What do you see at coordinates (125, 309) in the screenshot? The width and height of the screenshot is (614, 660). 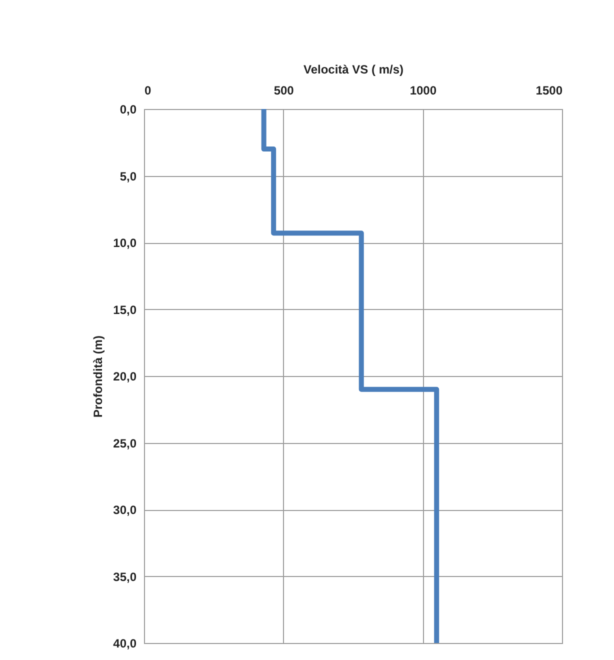 I see `y-tick-label: 15,0` at bounding box center [125, 309].